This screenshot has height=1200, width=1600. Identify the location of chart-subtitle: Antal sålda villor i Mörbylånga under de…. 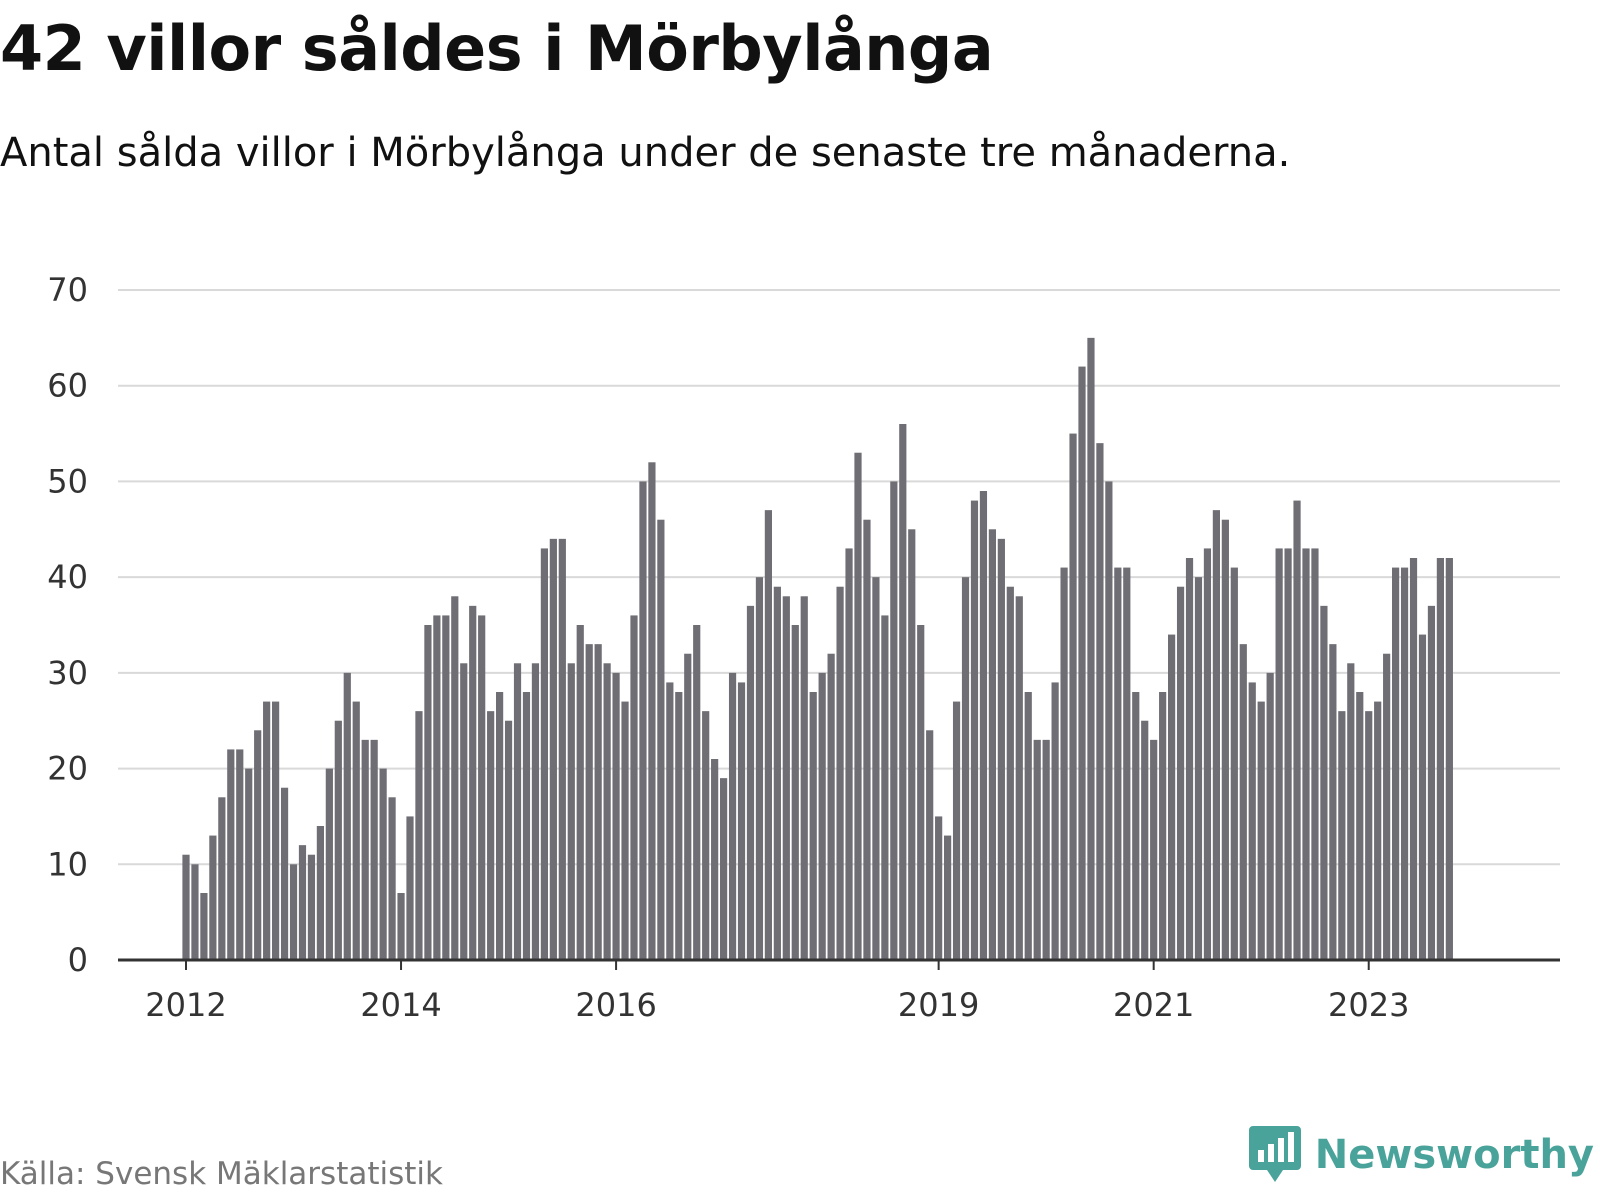
(645, 153).